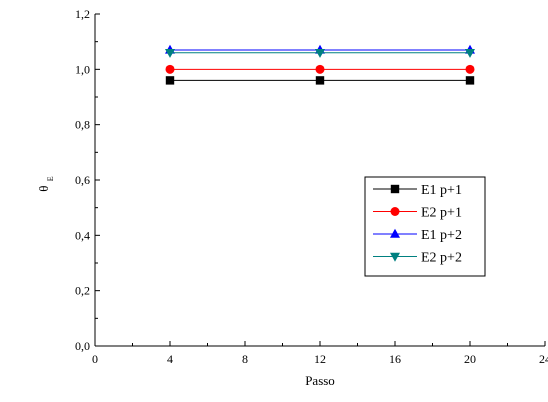 The height and width of the screenshot is (402, 548). I want to click on y-axis-title: θ E, so click(45, 183).